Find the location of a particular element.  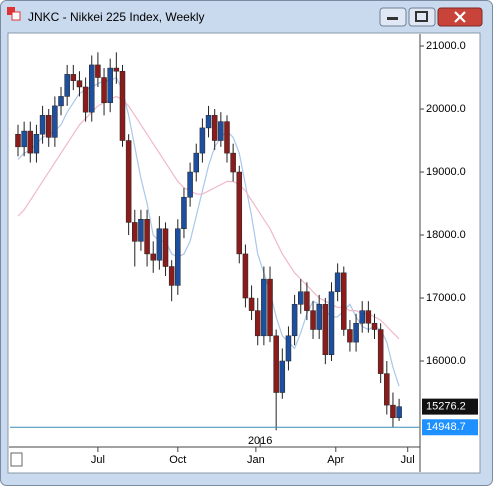

y-tick-label: 16000.0 is located at coordinates (446, 361).